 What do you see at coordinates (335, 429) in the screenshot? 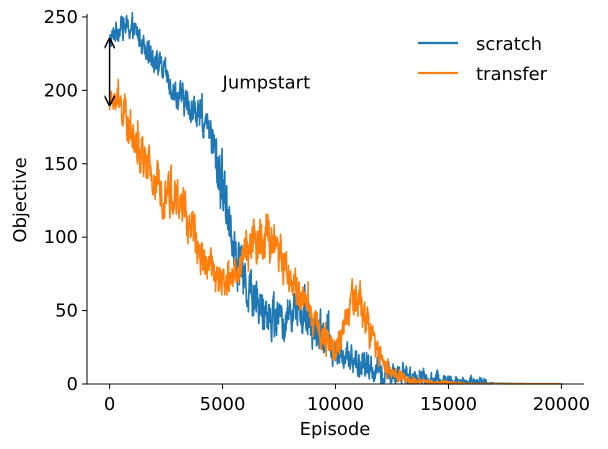
I see `x-axis-title: Episode` at bounding box center [335, 429].